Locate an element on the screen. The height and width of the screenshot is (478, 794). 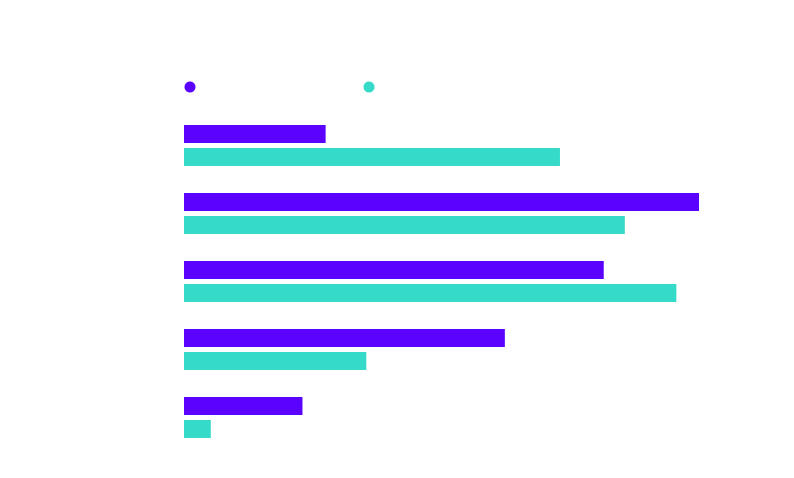
legend-item-series-b is located at coordinates (369, 87).